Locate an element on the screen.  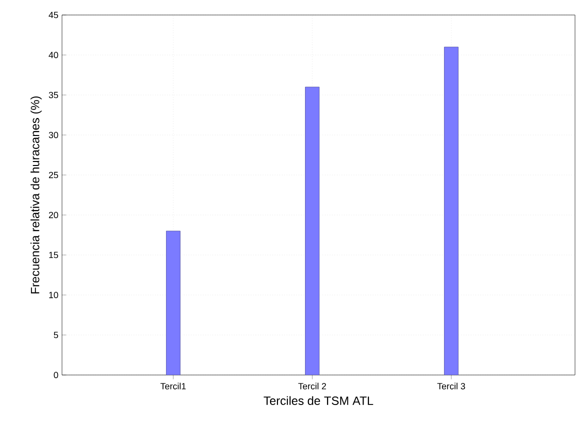
y-tick-label: 25 is located at coordinates (53, 175).